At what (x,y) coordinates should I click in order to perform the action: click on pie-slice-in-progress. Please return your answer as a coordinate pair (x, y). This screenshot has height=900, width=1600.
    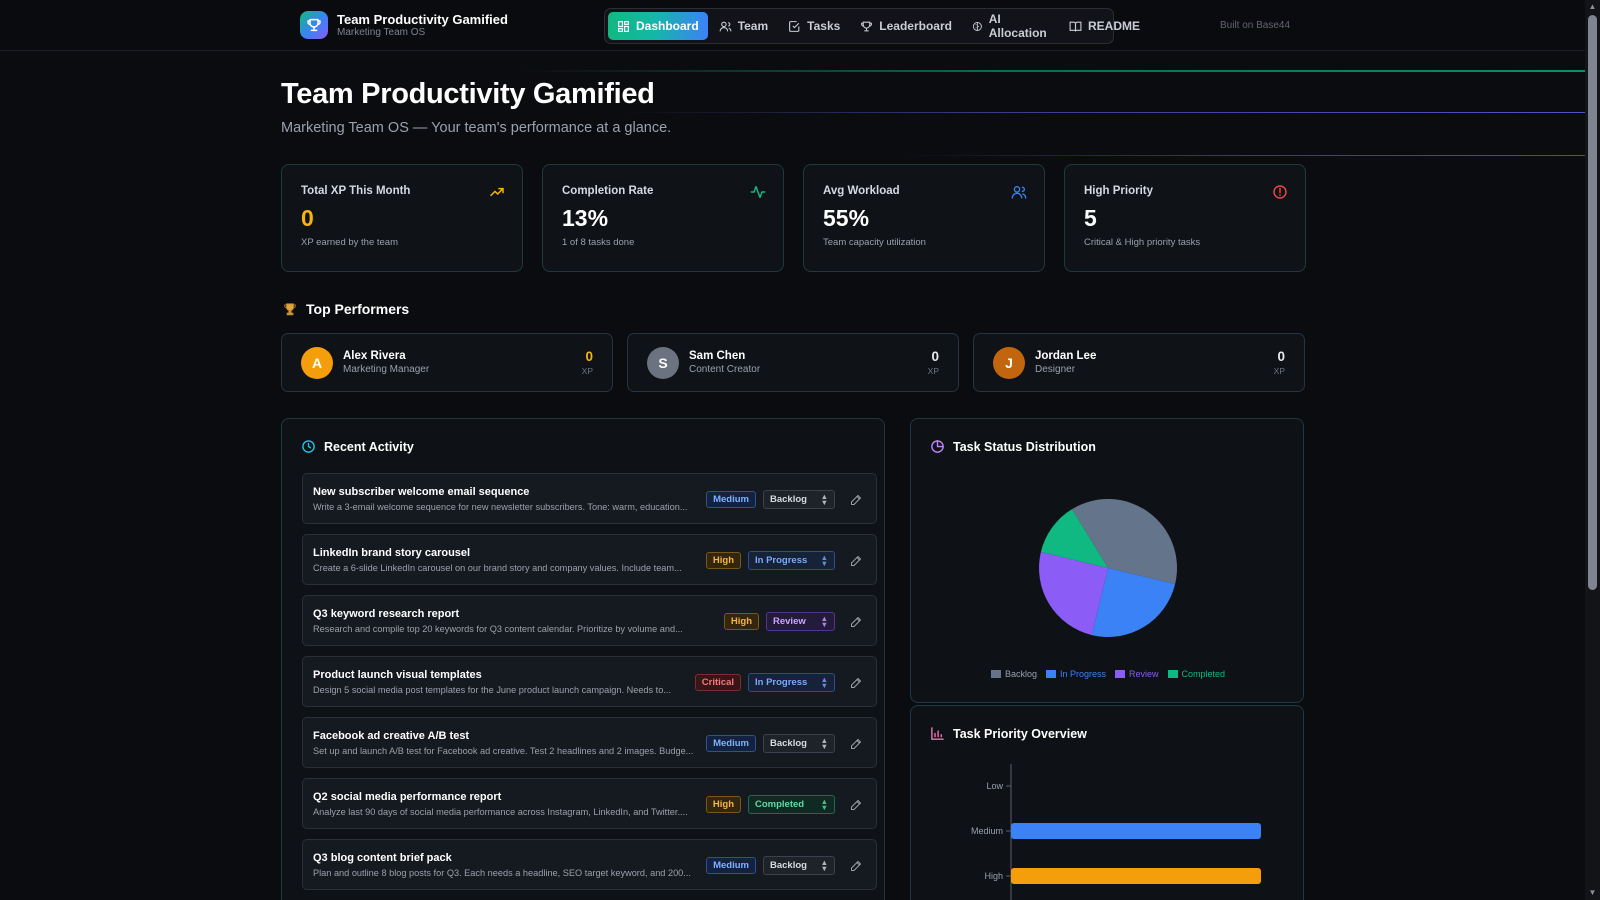
    Looking at the image, I should click on (1133, 602).